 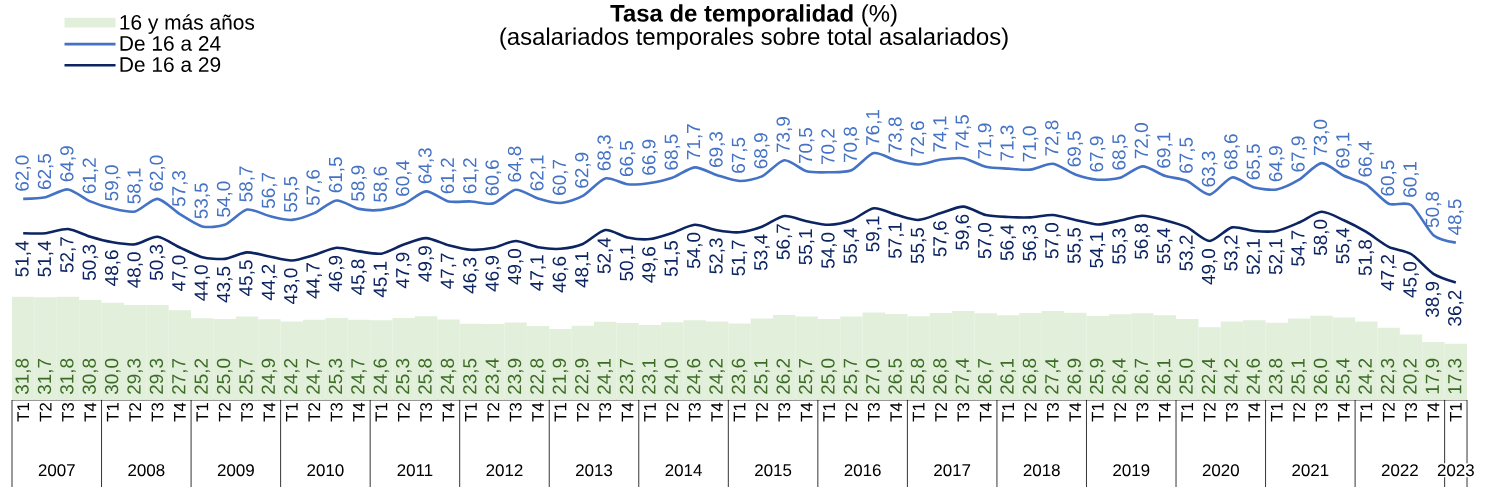 I want to click on data-label: 60,7, so click(x=560, y=177).